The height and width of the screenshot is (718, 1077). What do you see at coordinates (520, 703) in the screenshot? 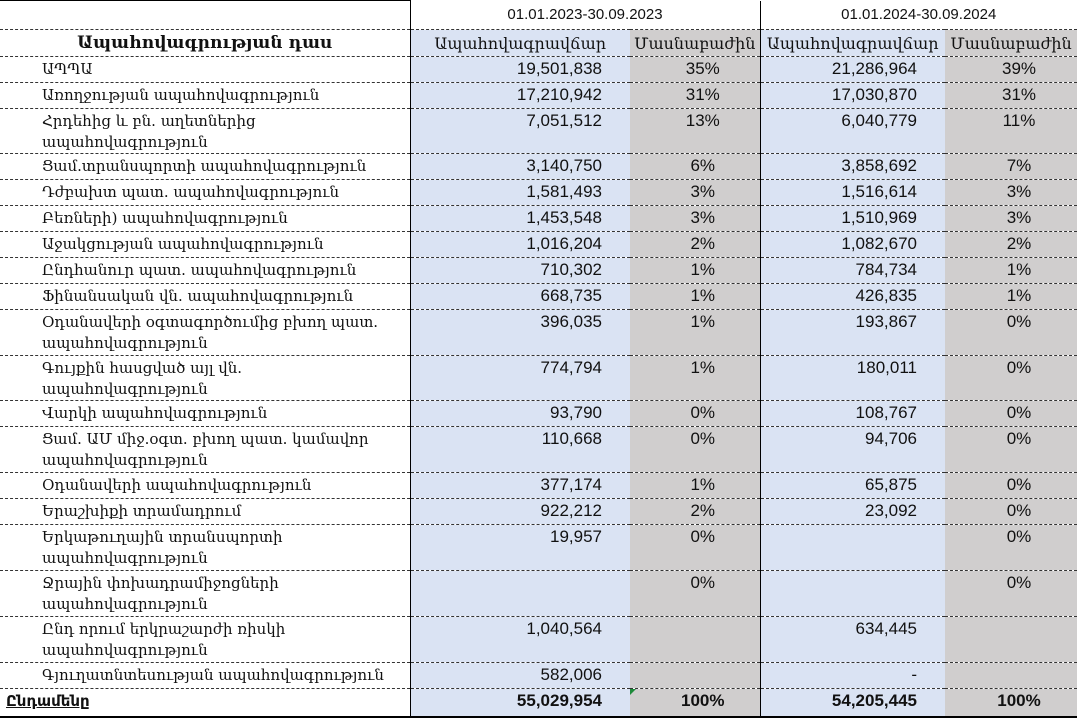
I see `total-premium-2023: 55,029,954` at bounding box center [520, 703].